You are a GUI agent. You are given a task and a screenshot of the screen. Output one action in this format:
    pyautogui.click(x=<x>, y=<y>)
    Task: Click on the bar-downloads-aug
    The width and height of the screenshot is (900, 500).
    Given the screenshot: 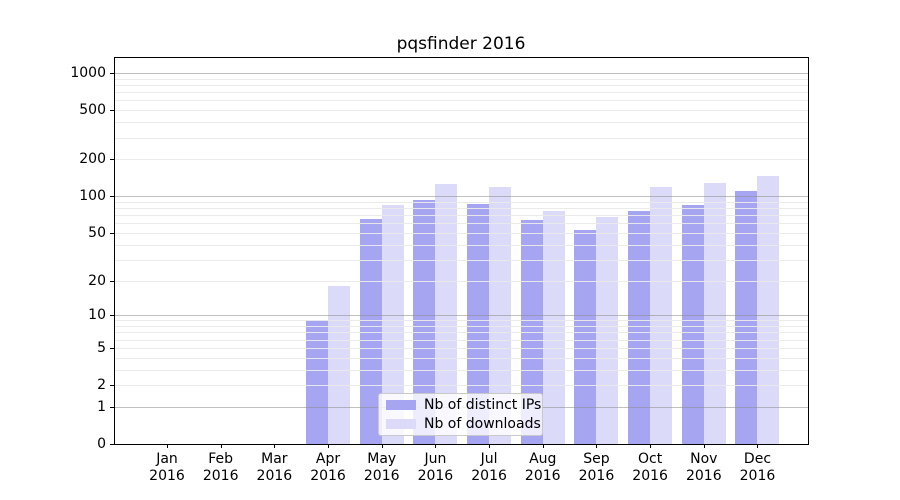 What is the action you would take?
    pyautogui.click(x=553, y=327)
    